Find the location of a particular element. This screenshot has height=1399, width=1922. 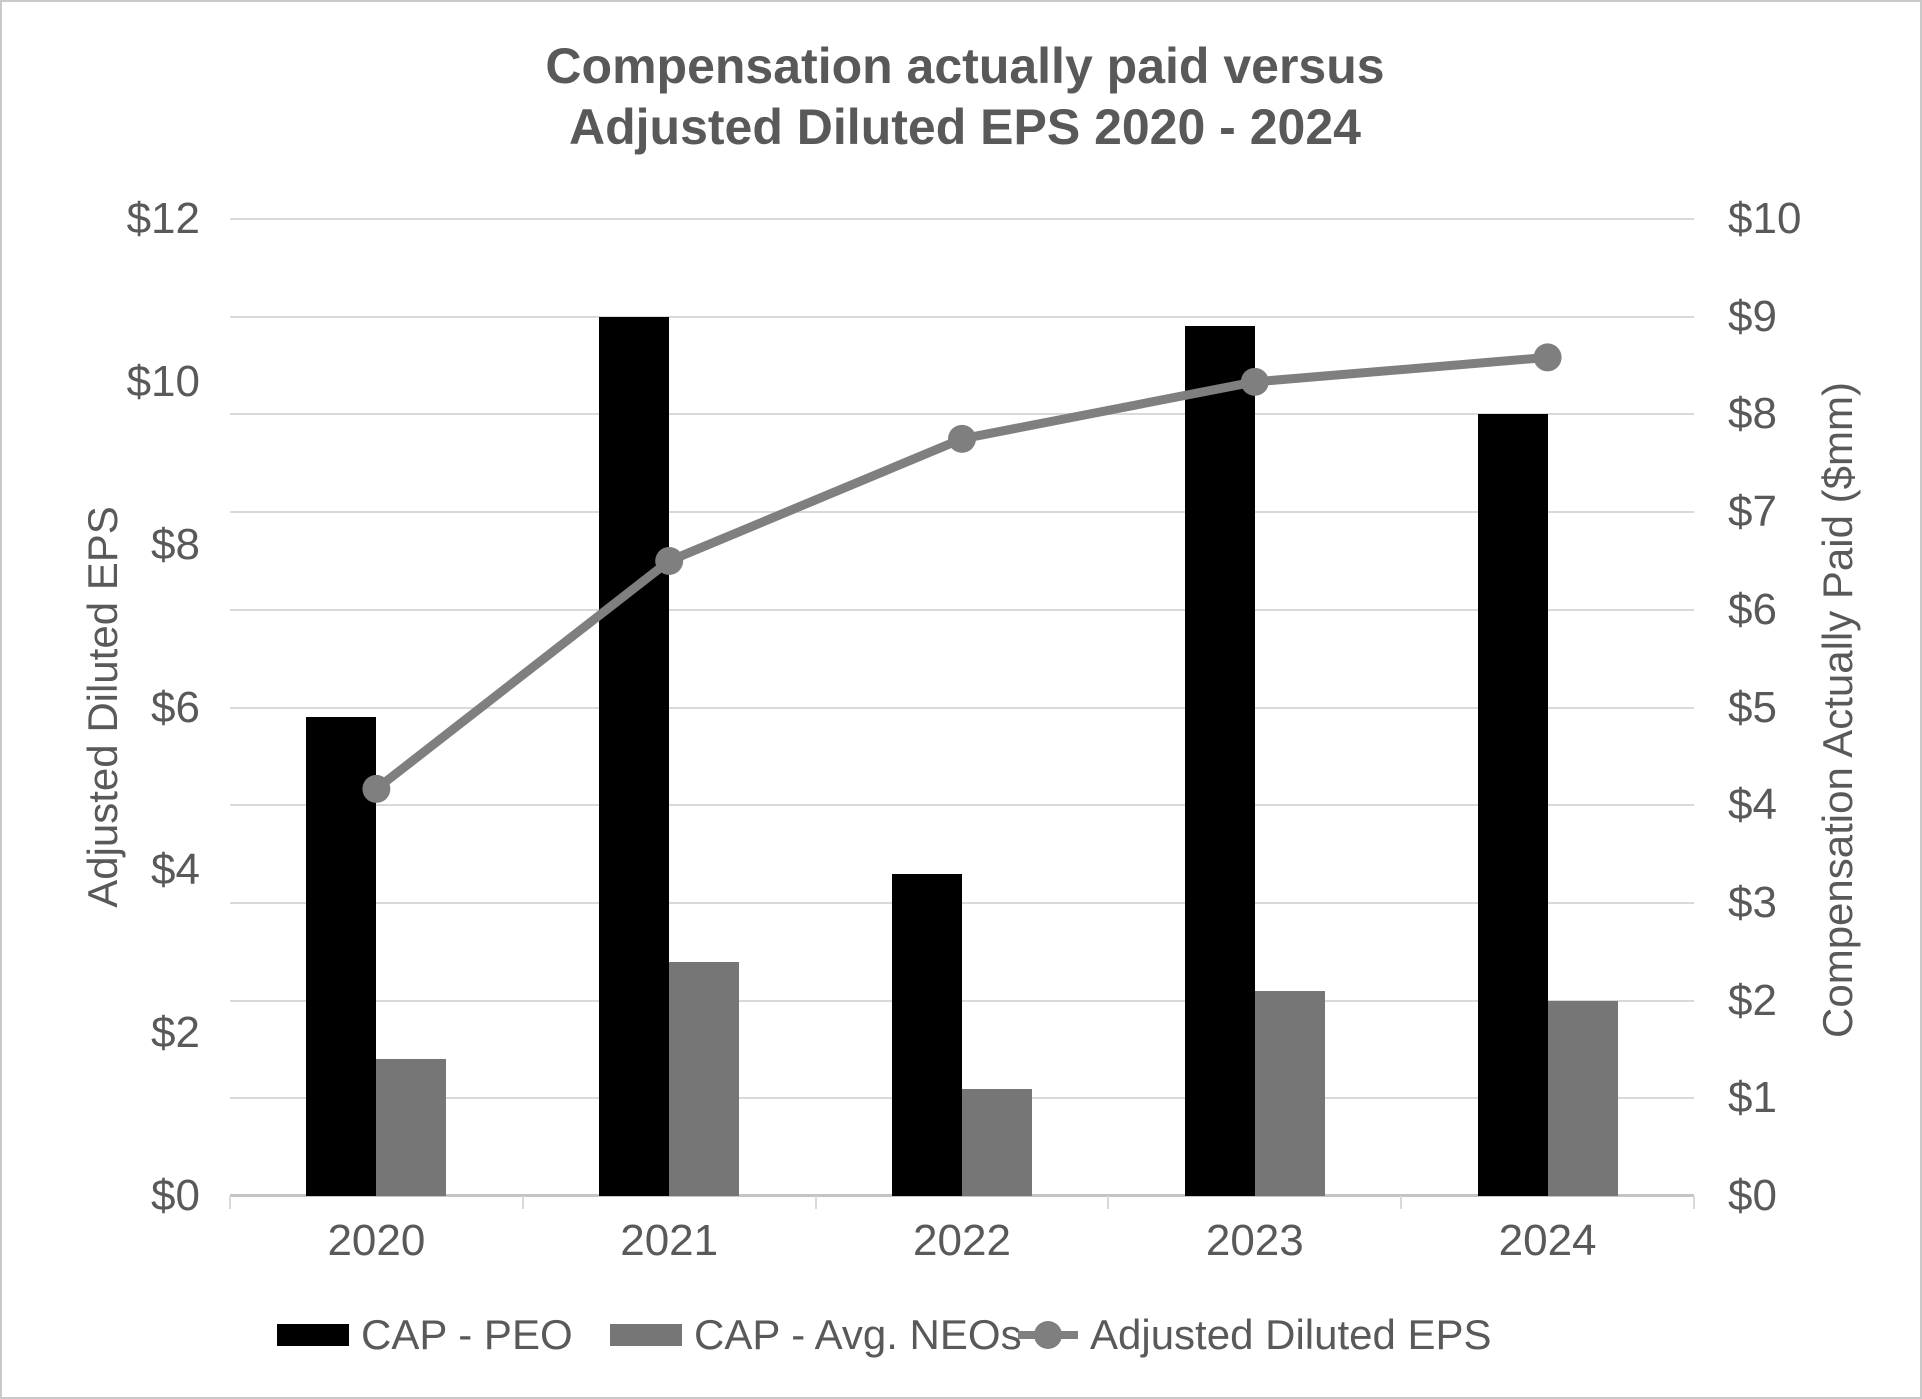

bar-cap-peo-2022 is located at coordinates (927, 1034).